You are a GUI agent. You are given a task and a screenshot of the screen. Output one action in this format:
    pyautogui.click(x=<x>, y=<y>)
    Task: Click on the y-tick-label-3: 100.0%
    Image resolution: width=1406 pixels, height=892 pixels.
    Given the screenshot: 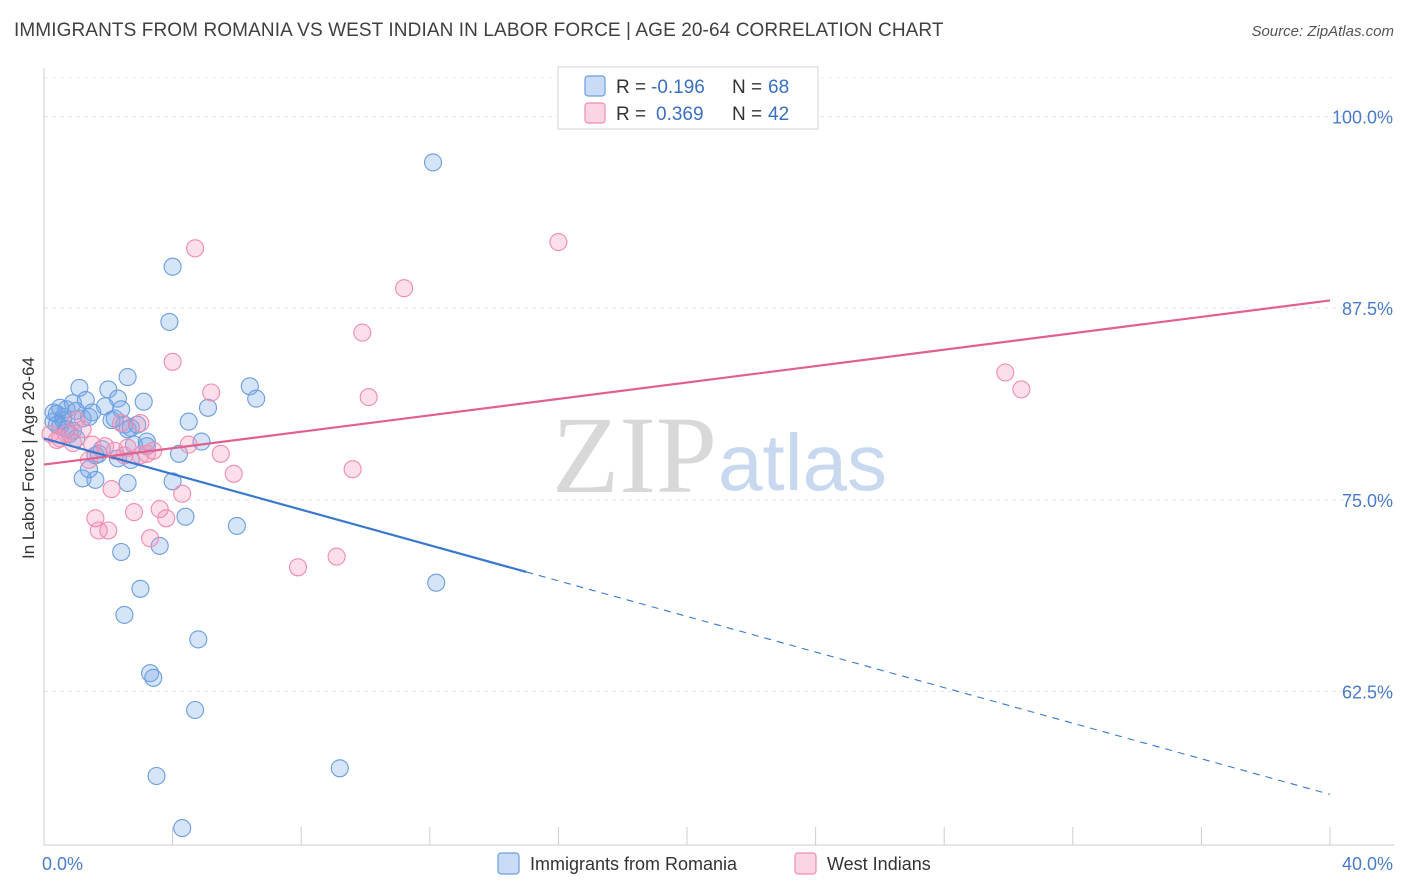 What is the action you would take?
    pyautogui.click(x=1362, y=117)
    